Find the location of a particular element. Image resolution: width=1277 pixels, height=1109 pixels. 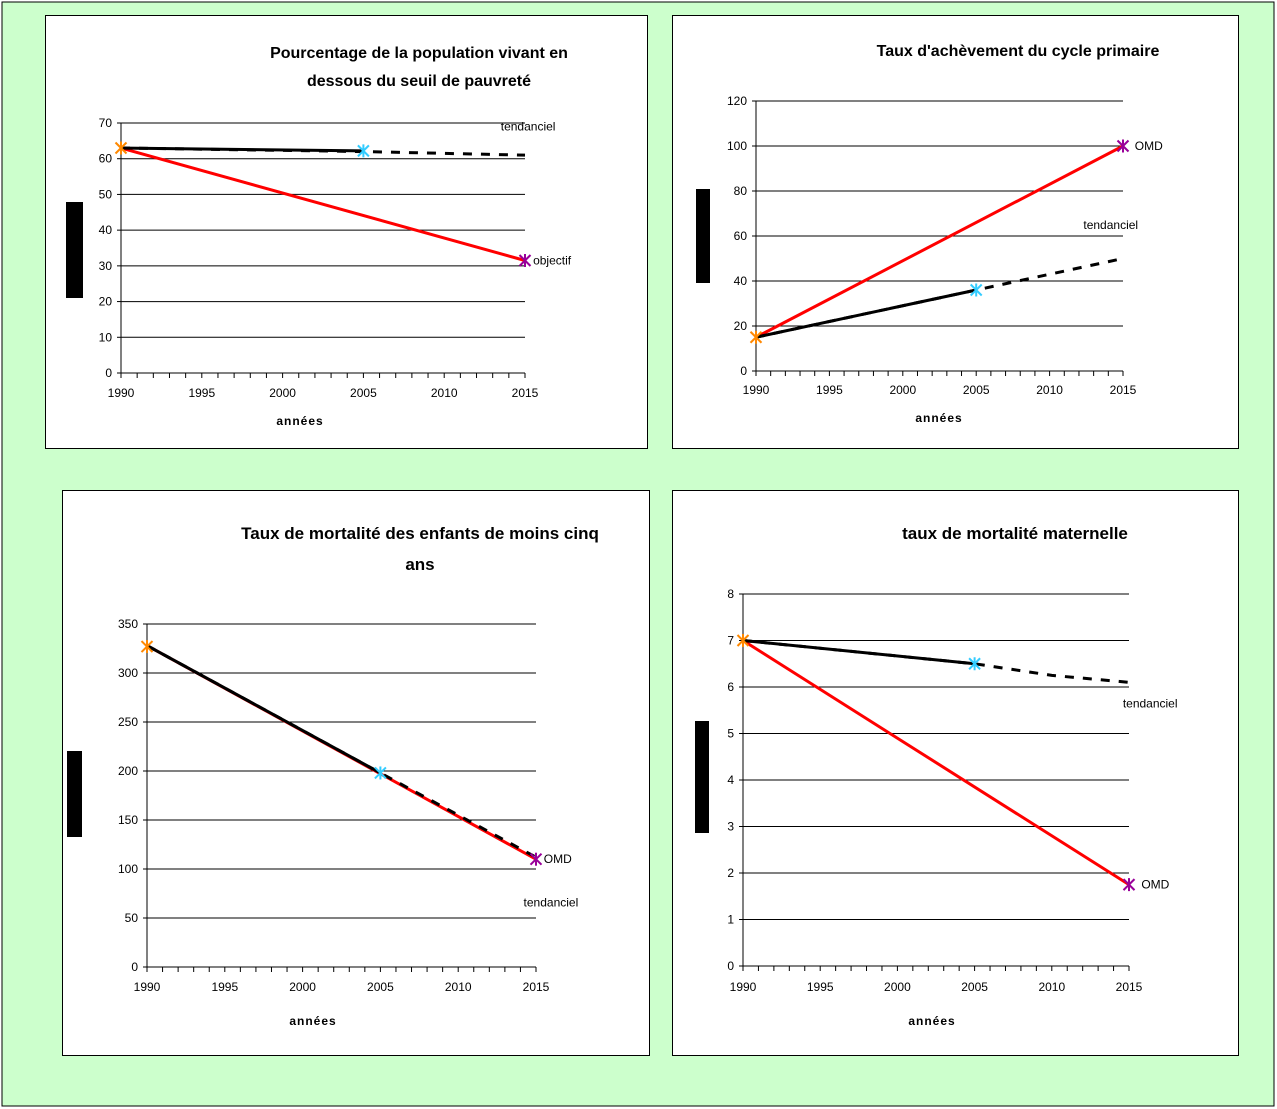

annotation-label: objectif is located at coordinates (552, 261).